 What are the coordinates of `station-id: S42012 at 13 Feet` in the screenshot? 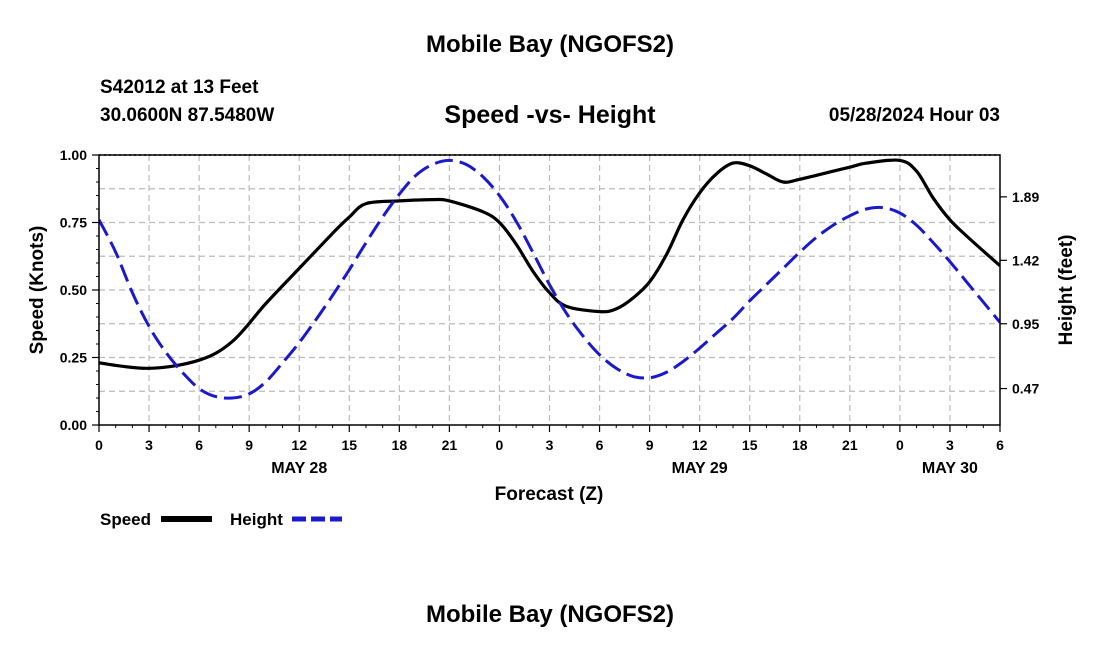 It's located at (179, 87).